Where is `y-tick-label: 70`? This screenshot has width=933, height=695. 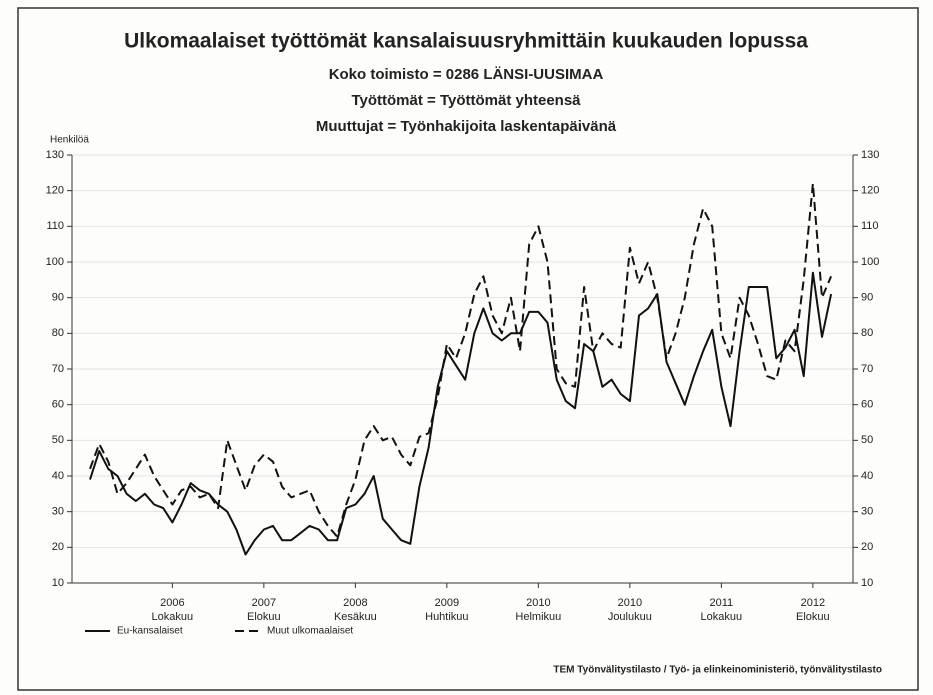 y-tick-label: 70 is located at coordinates (58, 369).